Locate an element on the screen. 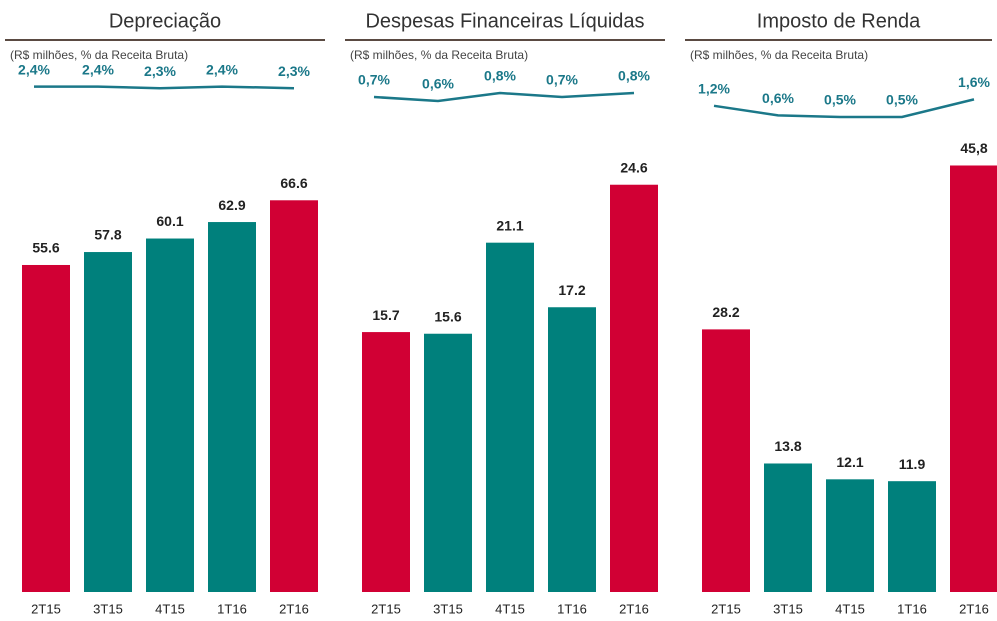 The width and height of the screenshot is (997, 621). line-label: 1,6% is located at coordinates (974, 82).